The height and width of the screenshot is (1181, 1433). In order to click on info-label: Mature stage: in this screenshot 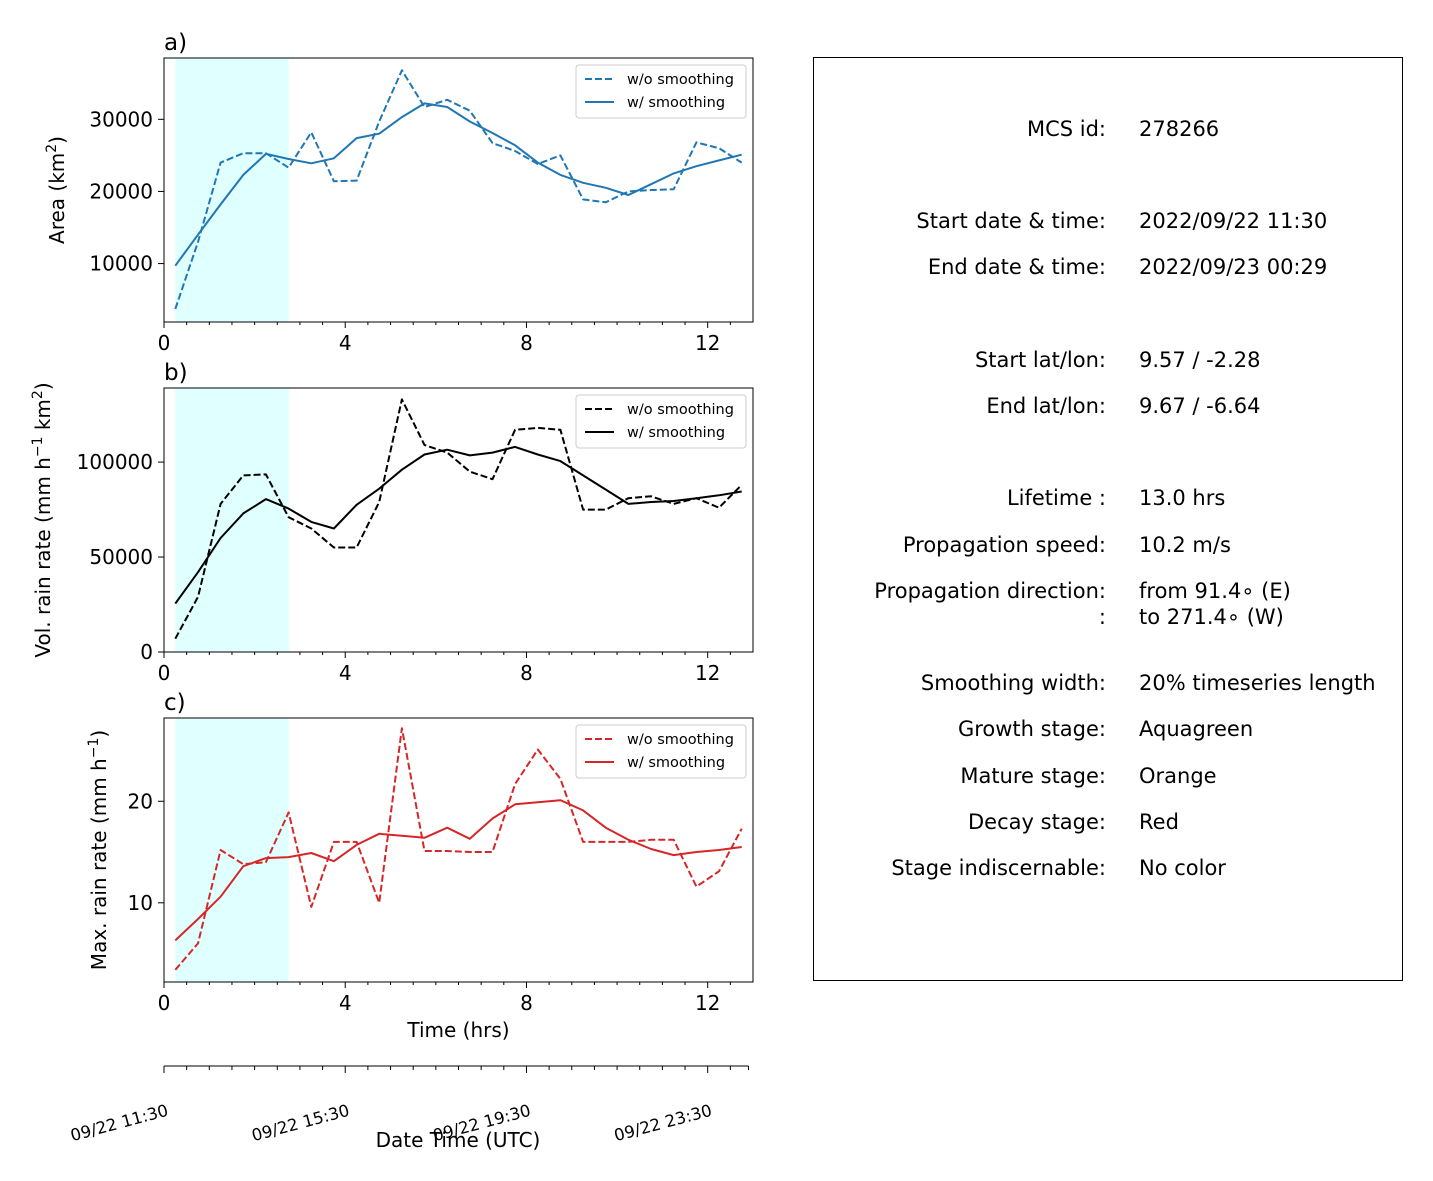, I will do `click(1033, 776)`.